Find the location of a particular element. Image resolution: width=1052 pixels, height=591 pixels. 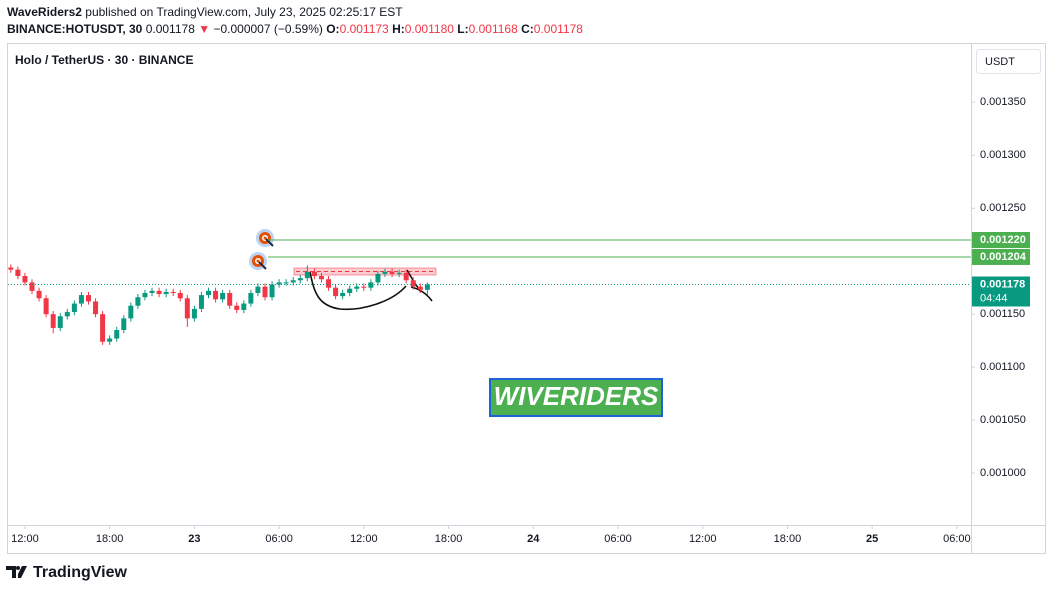

footer-logo is located at coordinates (16, 572).